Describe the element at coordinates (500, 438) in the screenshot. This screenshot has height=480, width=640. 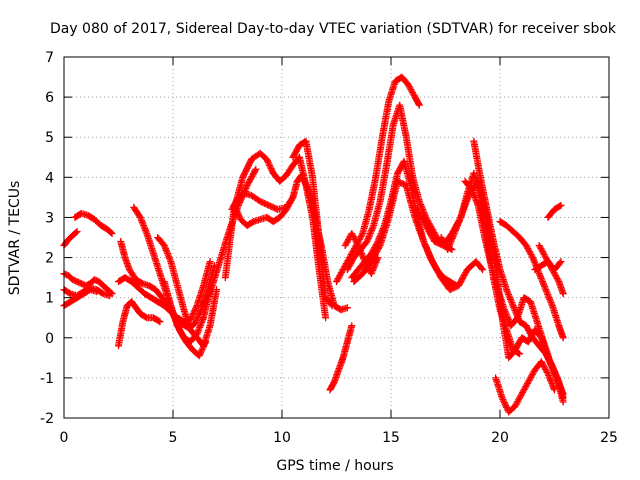
I see `x-tick-label: 20` at that location.